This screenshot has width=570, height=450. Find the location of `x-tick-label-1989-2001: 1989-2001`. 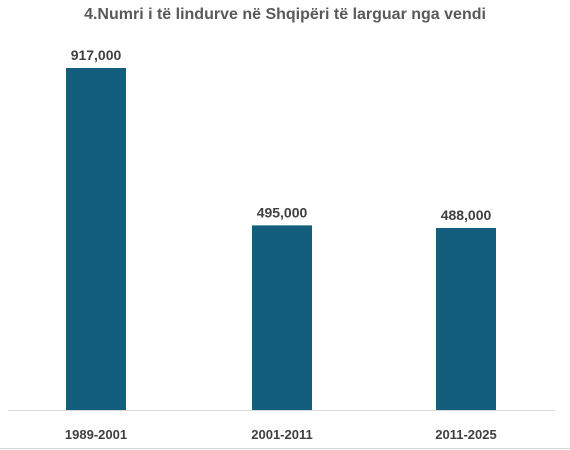

x-tick-label-1989-2001: 1989-2001 is located at coordinates (96, 434).